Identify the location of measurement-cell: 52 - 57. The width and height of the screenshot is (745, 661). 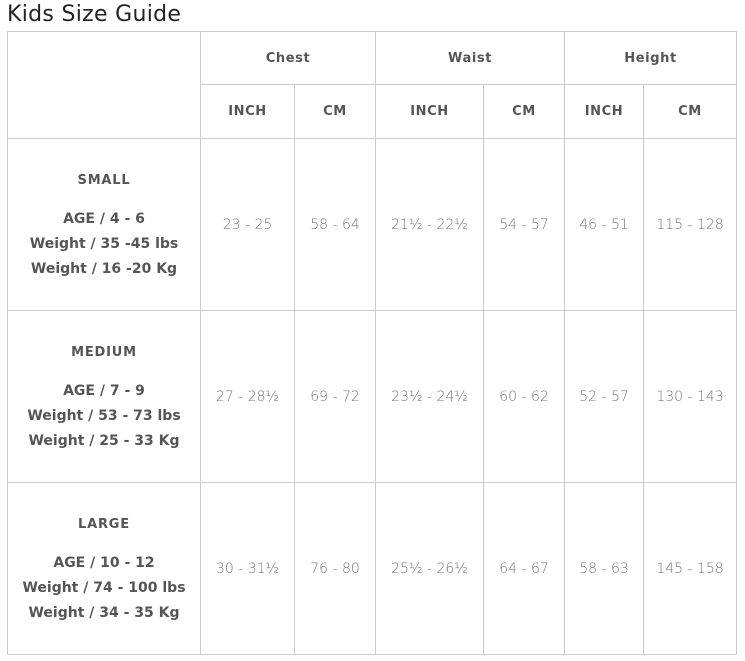
(604, 396).